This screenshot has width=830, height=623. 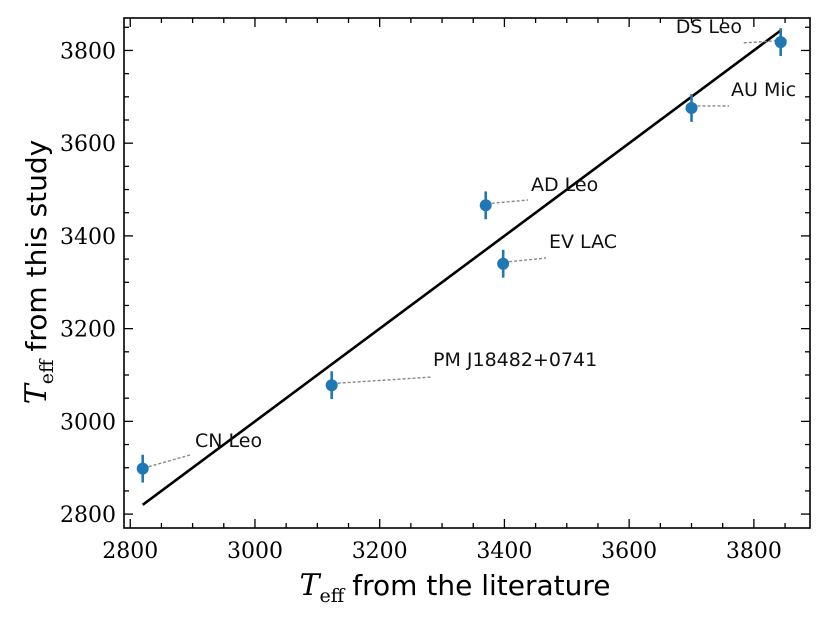 I want to click on point-label: PM J18482+0741, so click(x=515, y=360).